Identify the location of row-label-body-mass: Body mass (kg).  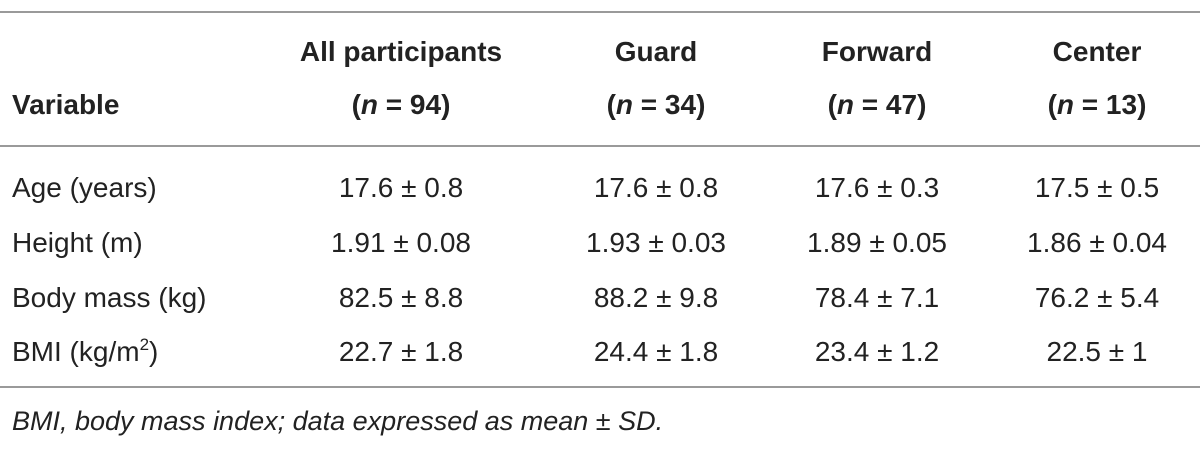
(109, 297).